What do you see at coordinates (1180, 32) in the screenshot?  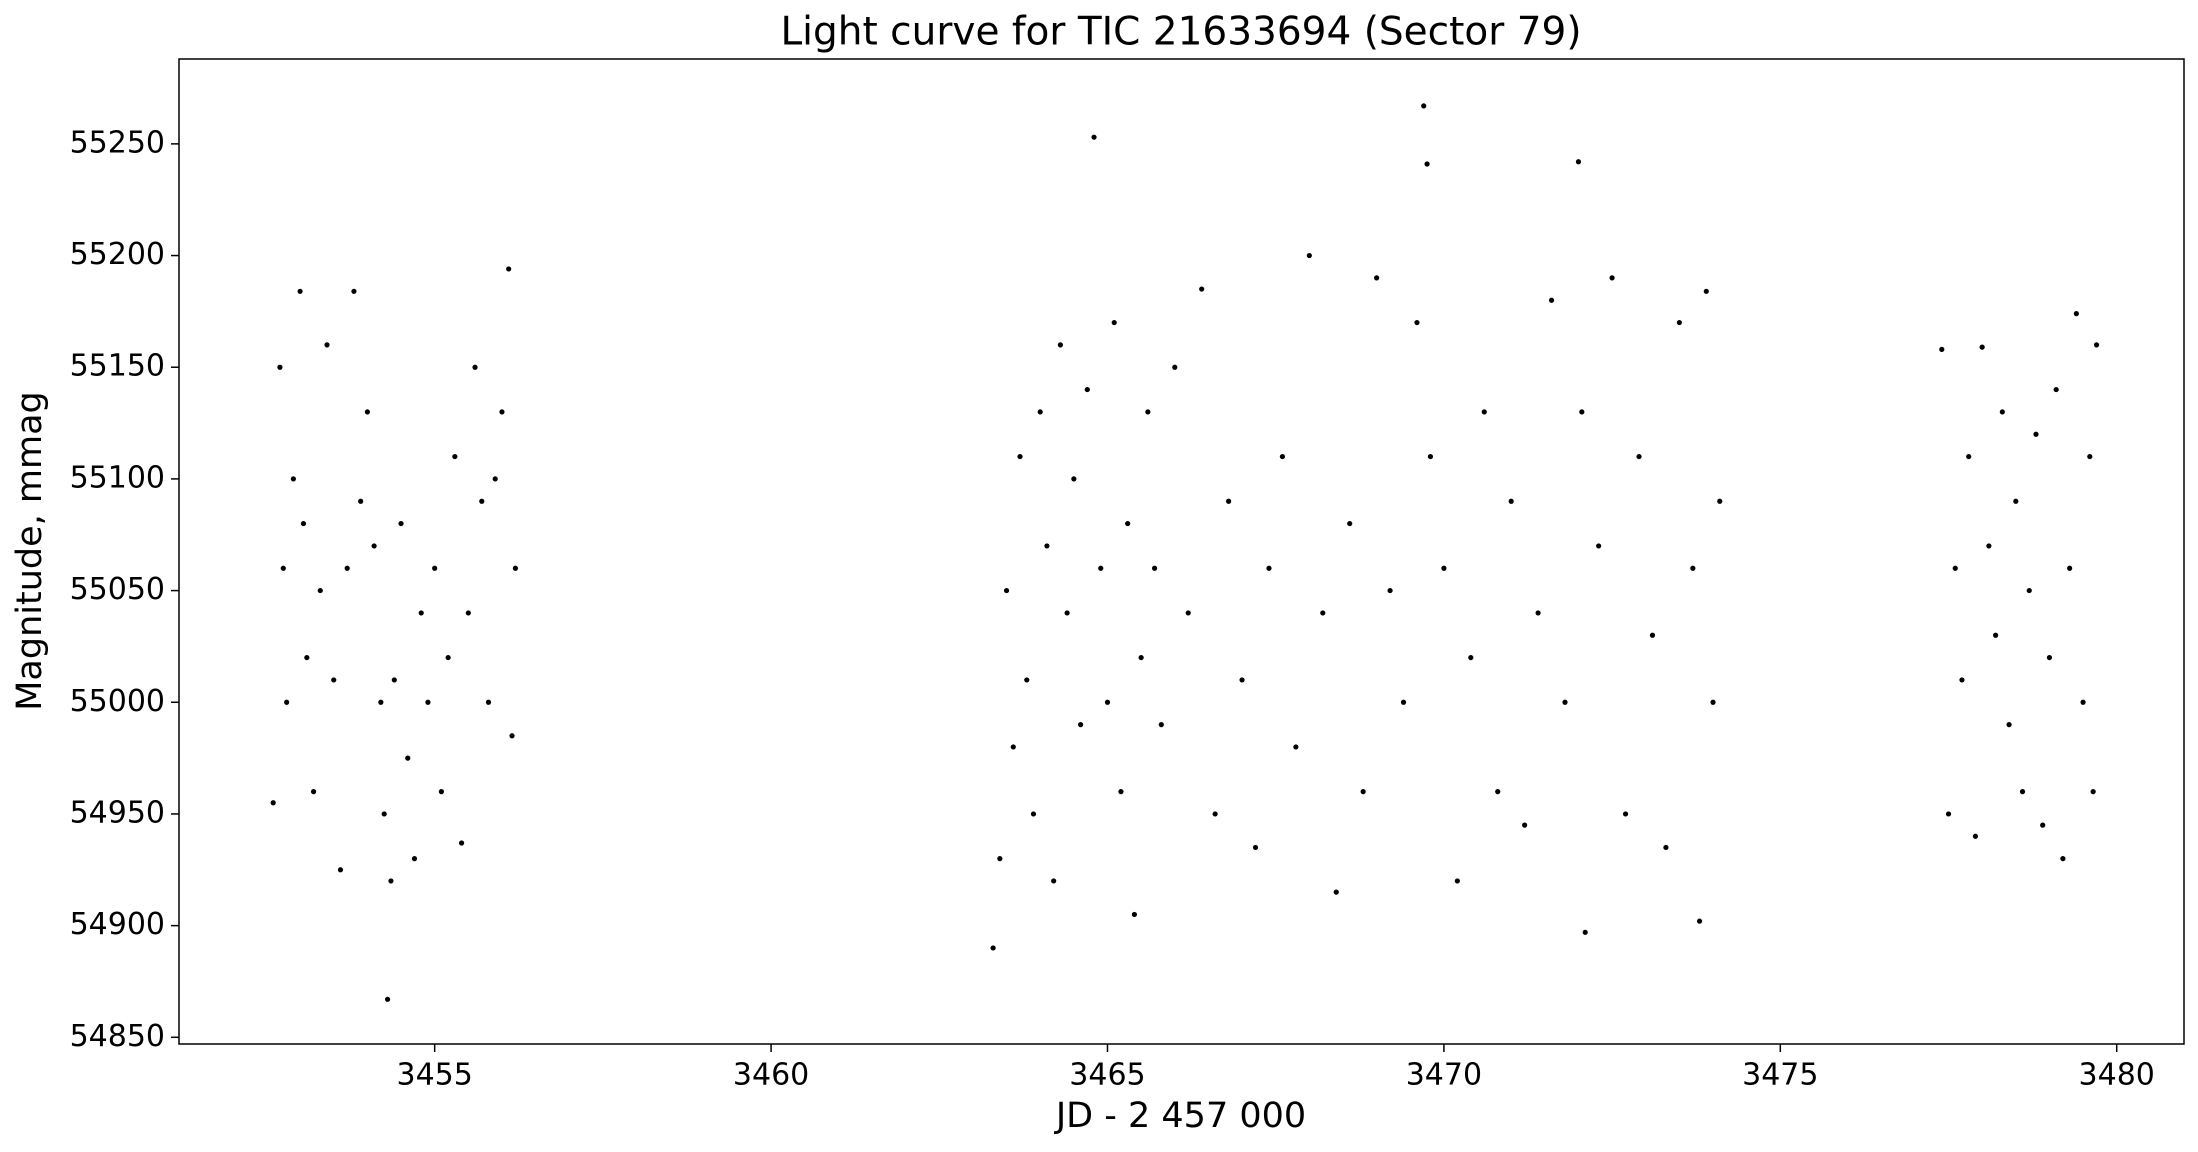 I see `chart-title: Light curve for TIC 21633694 (Sector 79)` at bounding box center [1180, 32].